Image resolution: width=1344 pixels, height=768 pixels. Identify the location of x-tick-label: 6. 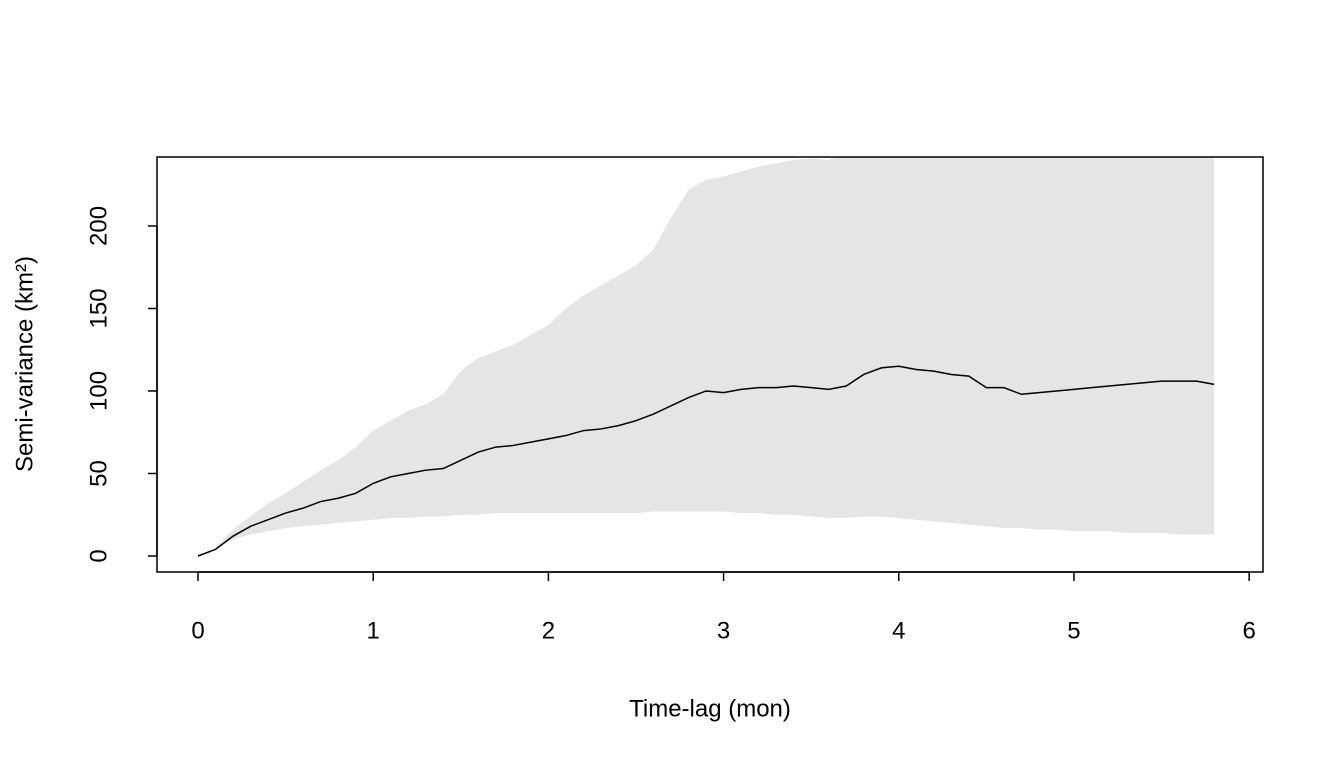
(1248, 630).